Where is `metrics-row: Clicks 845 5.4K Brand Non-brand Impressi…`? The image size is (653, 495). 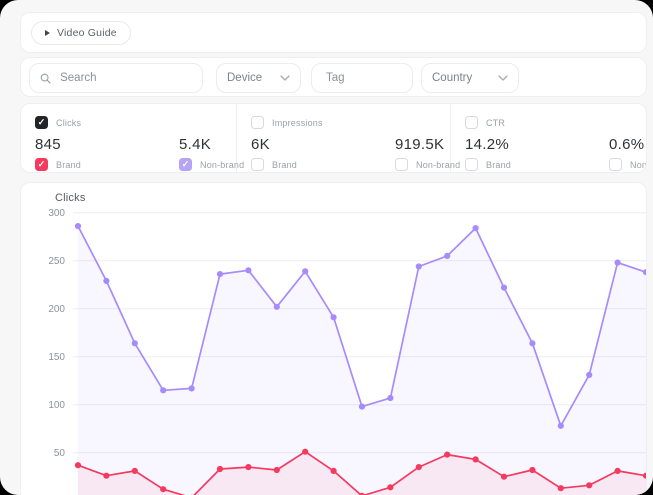
metrics-row: Clicks 845 5.4K Brand Non-brand Impressi… is located at coordinates (333, 138).